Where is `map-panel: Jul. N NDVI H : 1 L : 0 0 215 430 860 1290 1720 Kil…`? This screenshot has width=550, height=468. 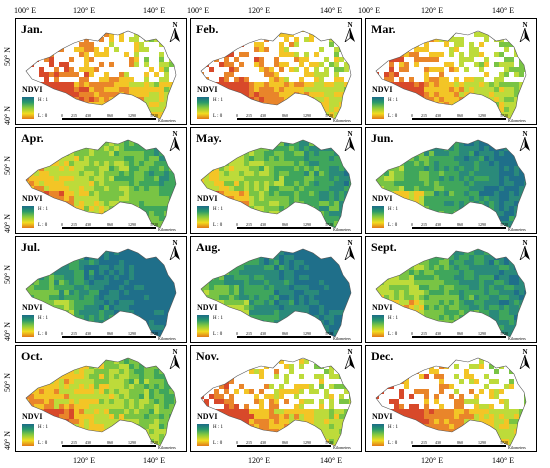 map-panel: Jul. N NDVI H : 1 L : 0 0 215 430 860 1290 1720 Kil… is located at coordinates (101, 289).